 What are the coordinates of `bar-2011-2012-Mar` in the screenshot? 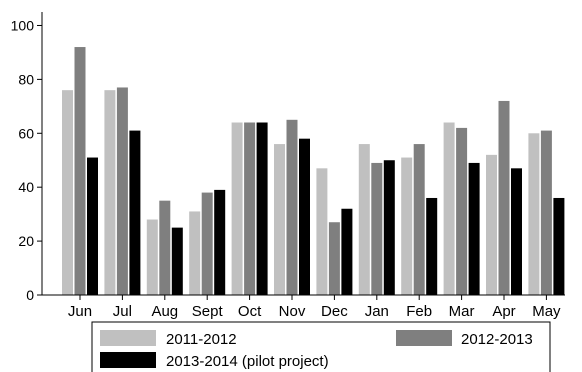 It's located at (449, 208).